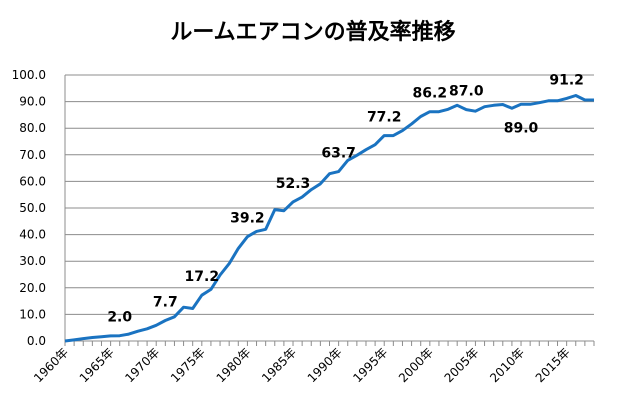  Describe the element at coordinates (462, 365) in the screenshot. I see `x-tick-label: 2005年` at that location.